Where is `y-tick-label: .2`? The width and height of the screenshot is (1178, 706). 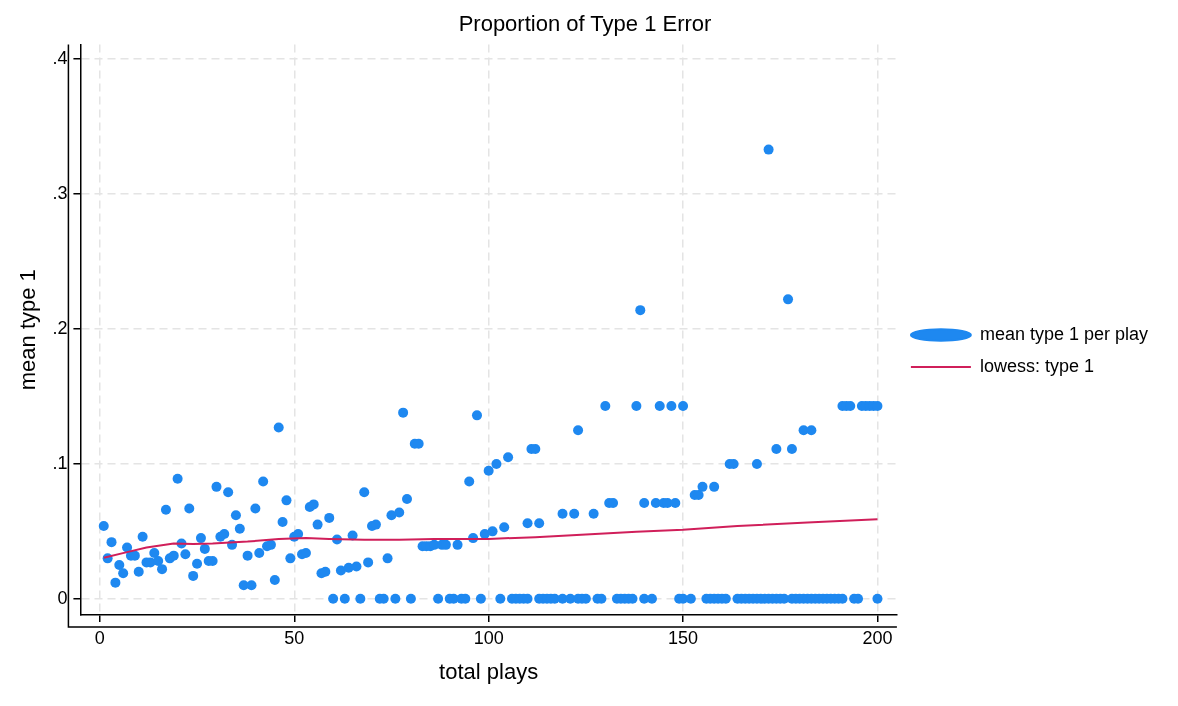 y-tick-label: .2 is located at coordinates (60, 327).